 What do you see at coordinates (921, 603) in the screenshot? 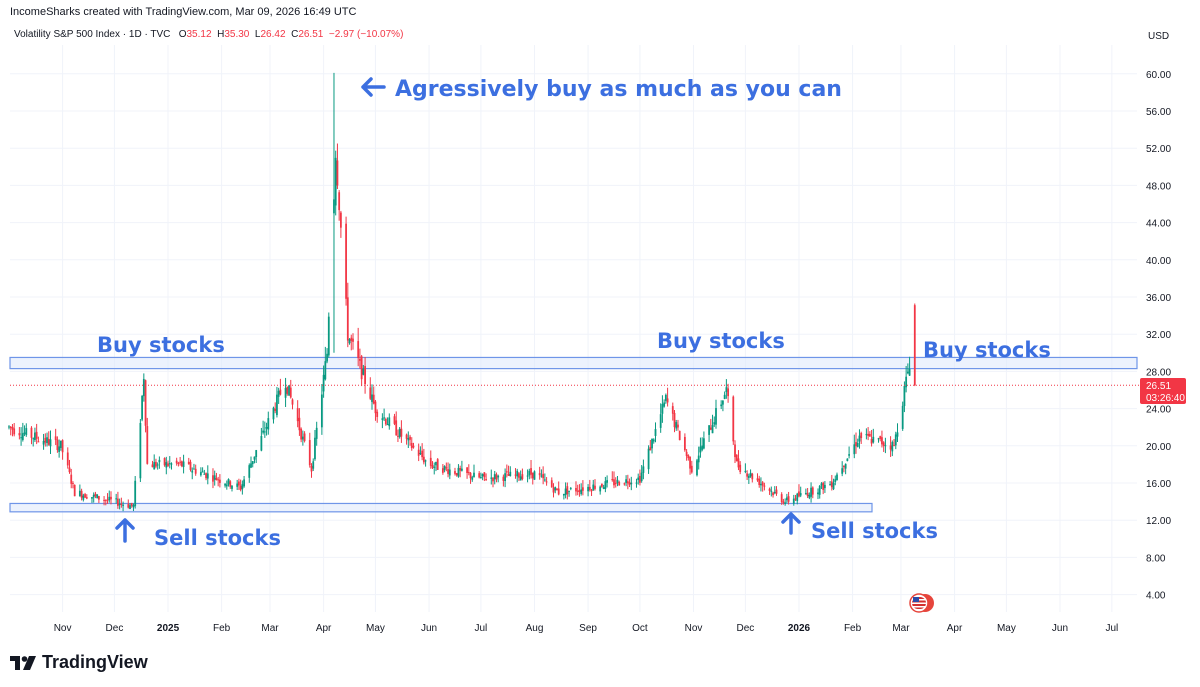
I see `us-flag-icon` at bounding box center [921, 603].